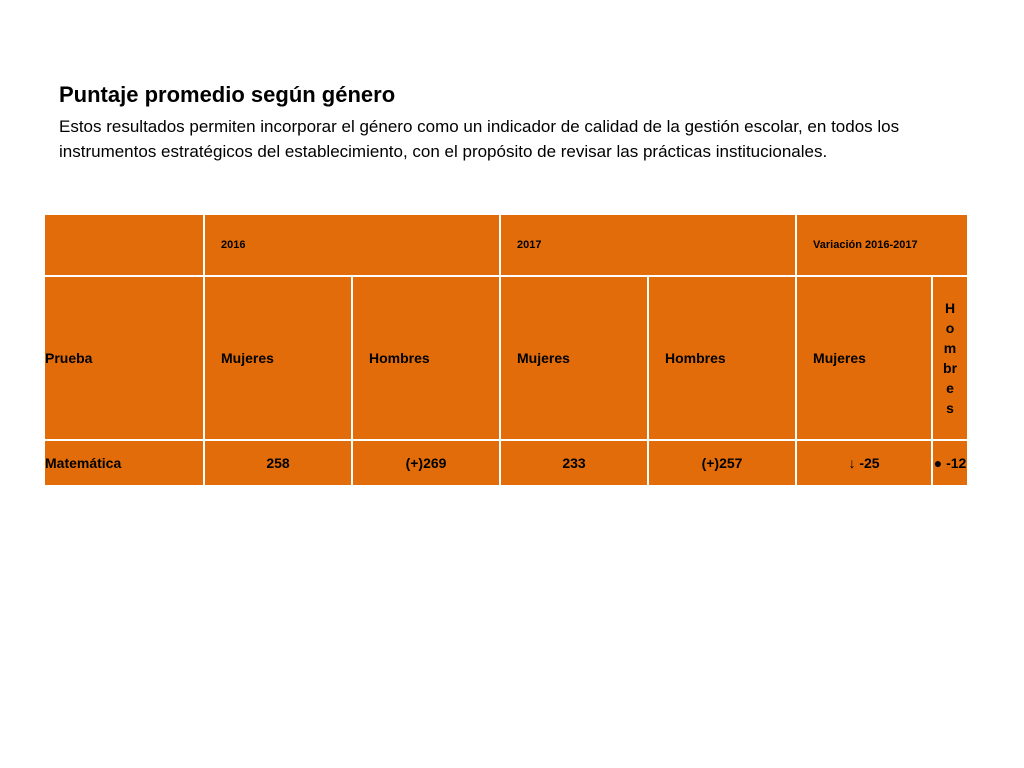 Image resolution: width=1024 pixels, height=768 pixels. Describe the element at coordinates (124, 463) in the screenshot. I see `subject-cell: Matemática` at that location.